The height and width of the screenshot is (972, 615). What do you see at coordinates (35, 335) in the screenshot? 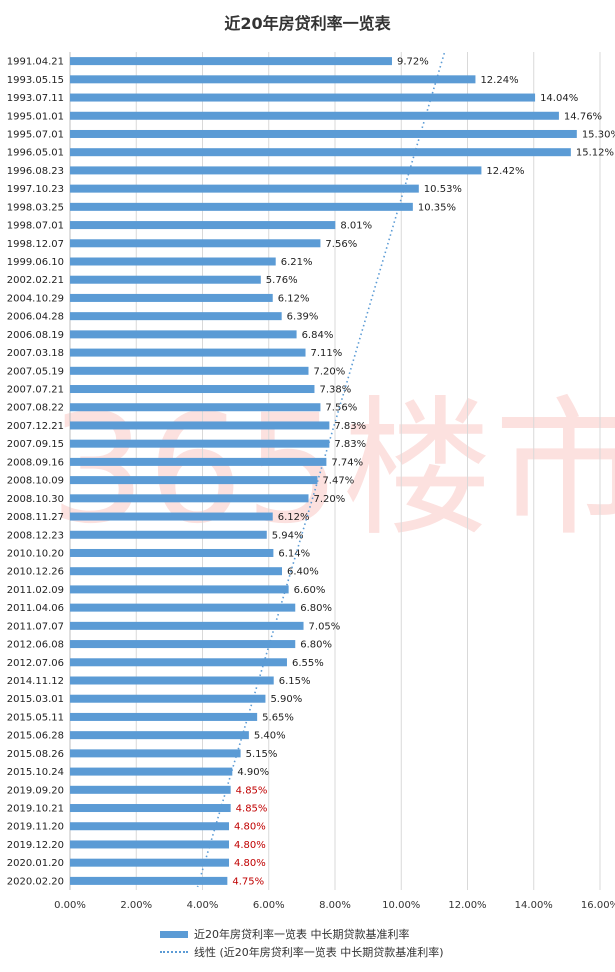
I see `category-label: 2006.08.19` at bounding box center [35, 335].